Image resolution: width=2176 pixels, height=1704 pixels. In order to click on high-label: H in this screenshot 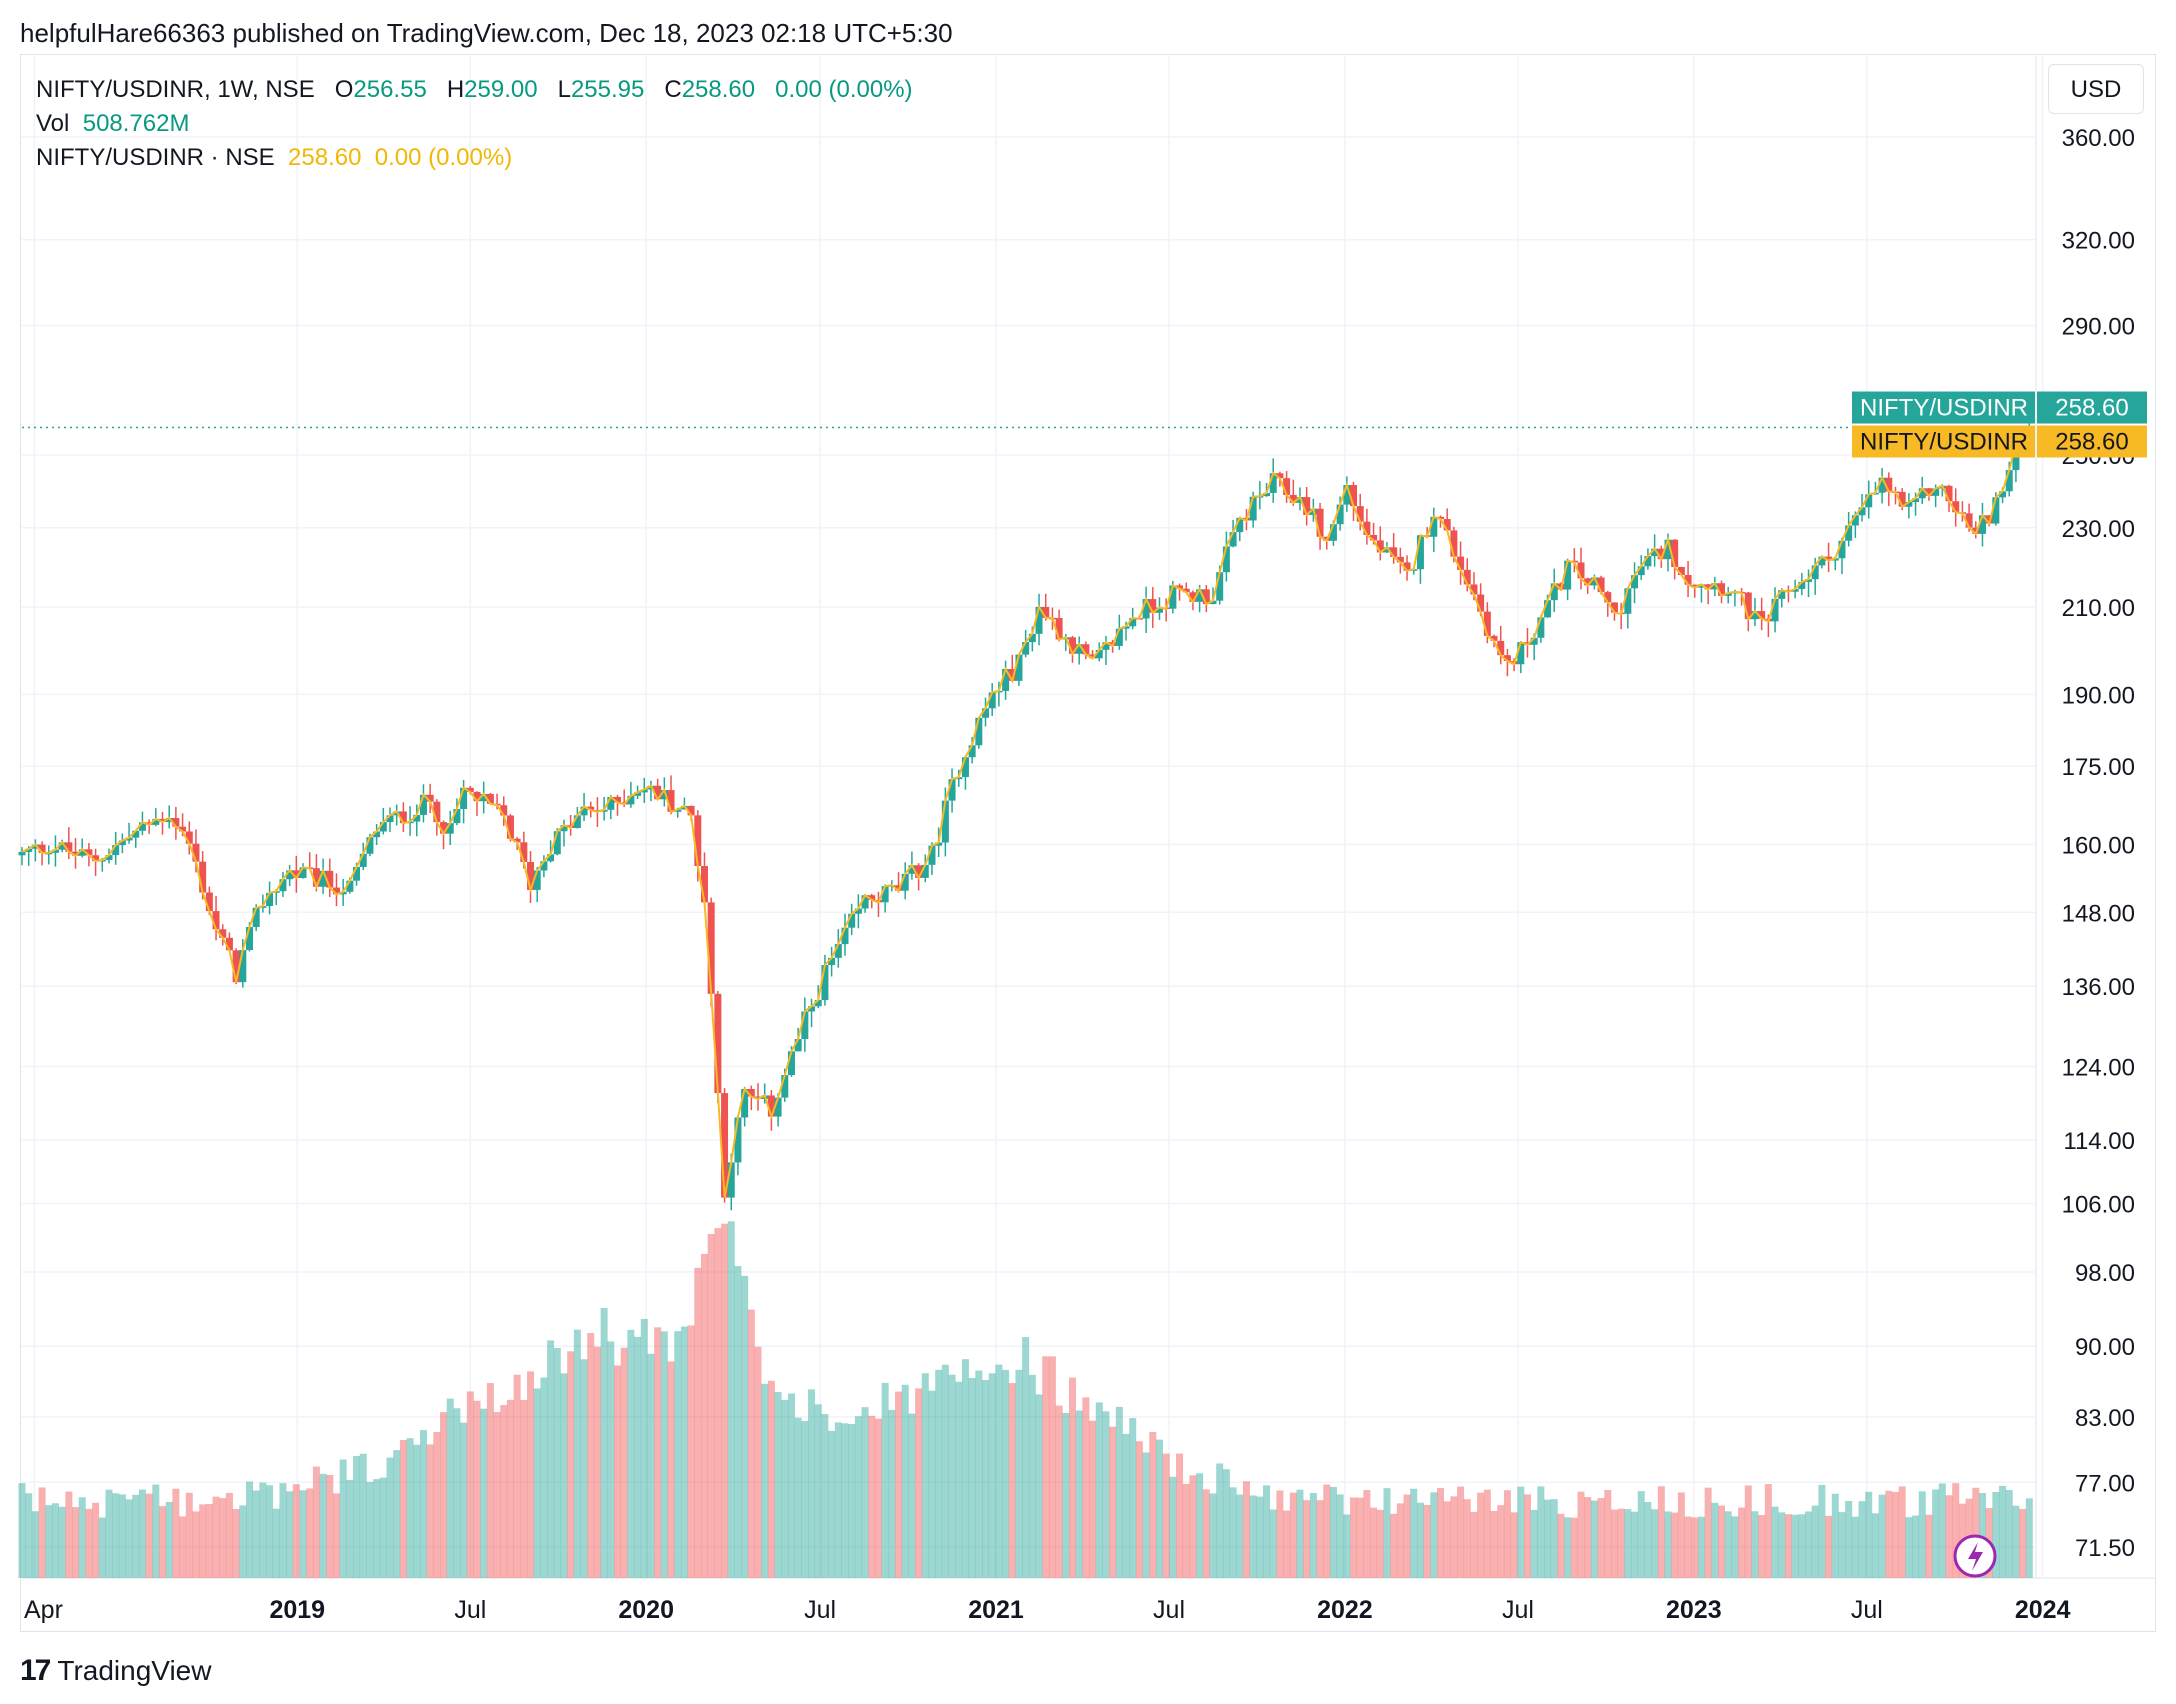, I will do `click(455, 89)`.